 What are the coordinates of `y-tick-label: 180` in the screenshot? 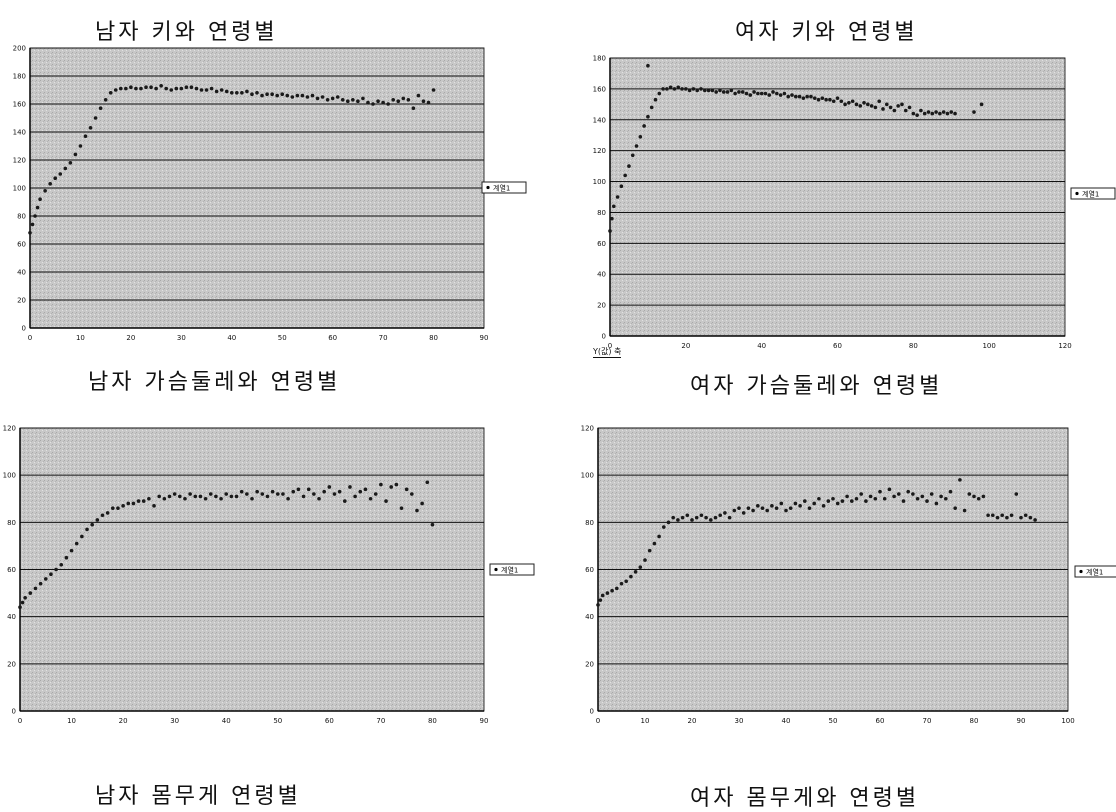 It's located at (599, 59).